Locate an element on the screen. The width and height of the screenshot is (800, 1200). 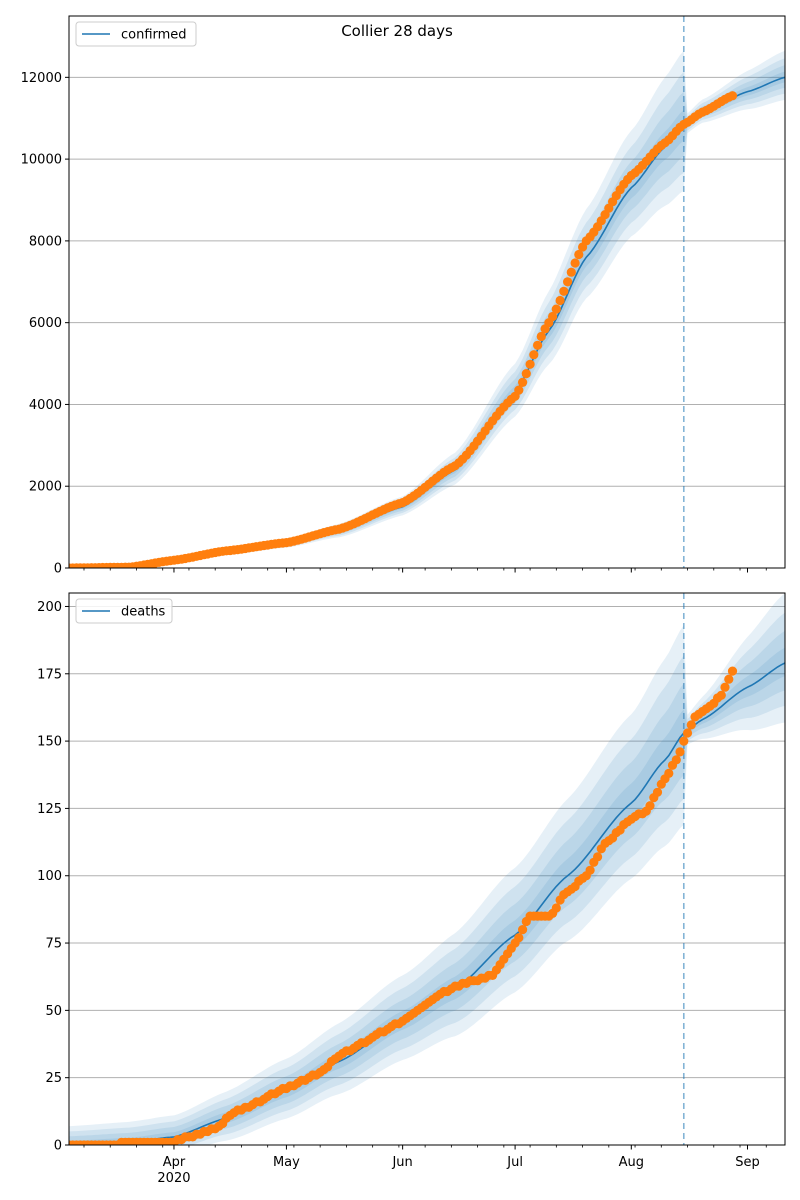
y-tick-label: 125 is located at coordinates (49, 809).